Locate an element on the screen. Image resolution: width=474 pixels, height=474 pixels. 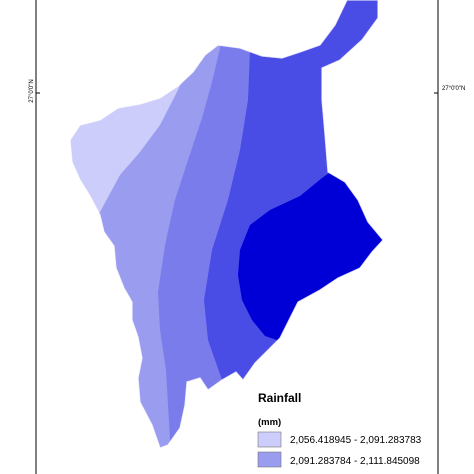
legend-label-1: 2,056.418945 - 2,091.283783 is located at coordinates (356, 440).